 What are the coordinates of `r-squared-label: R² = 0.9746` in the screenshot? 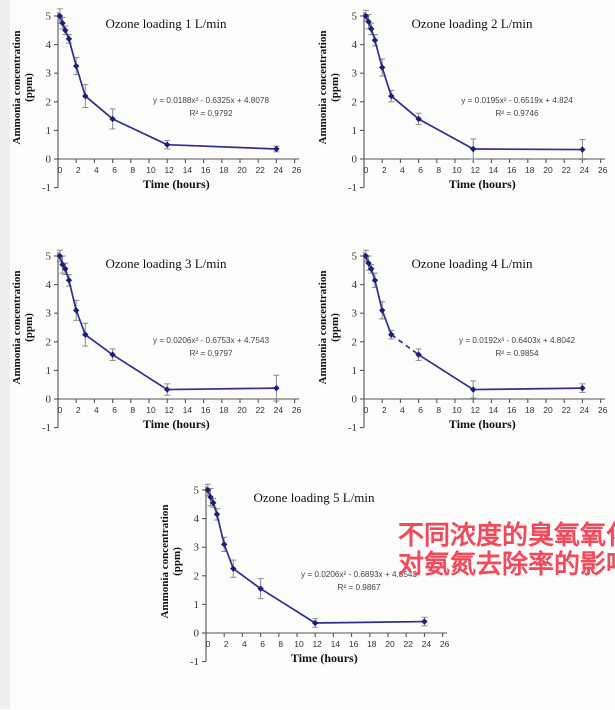 It's located at (516, 113).